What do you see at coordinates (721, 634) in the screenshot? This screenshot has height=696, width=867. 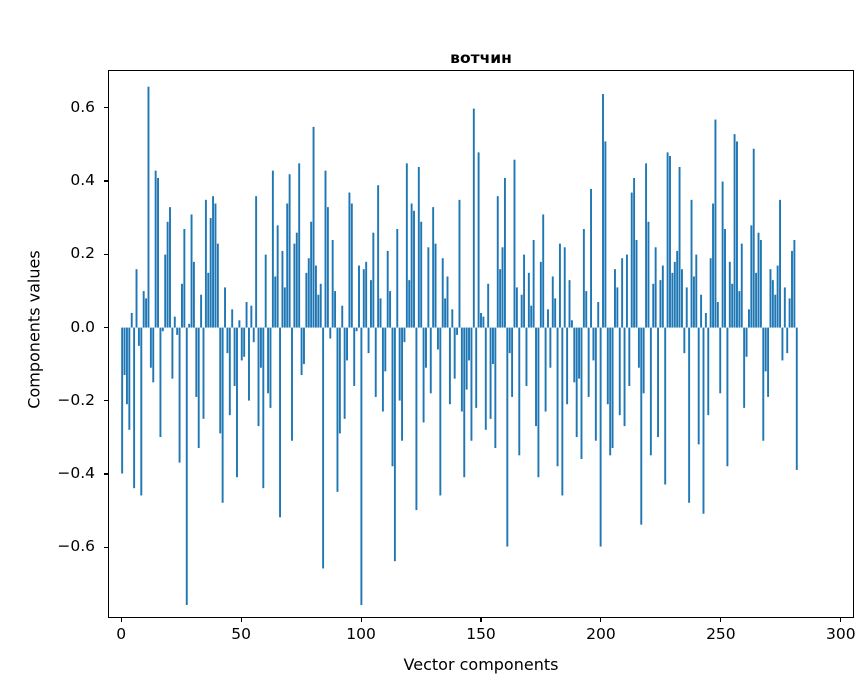 I see `x-tick-label: 250` at bounding box center [721, 634].